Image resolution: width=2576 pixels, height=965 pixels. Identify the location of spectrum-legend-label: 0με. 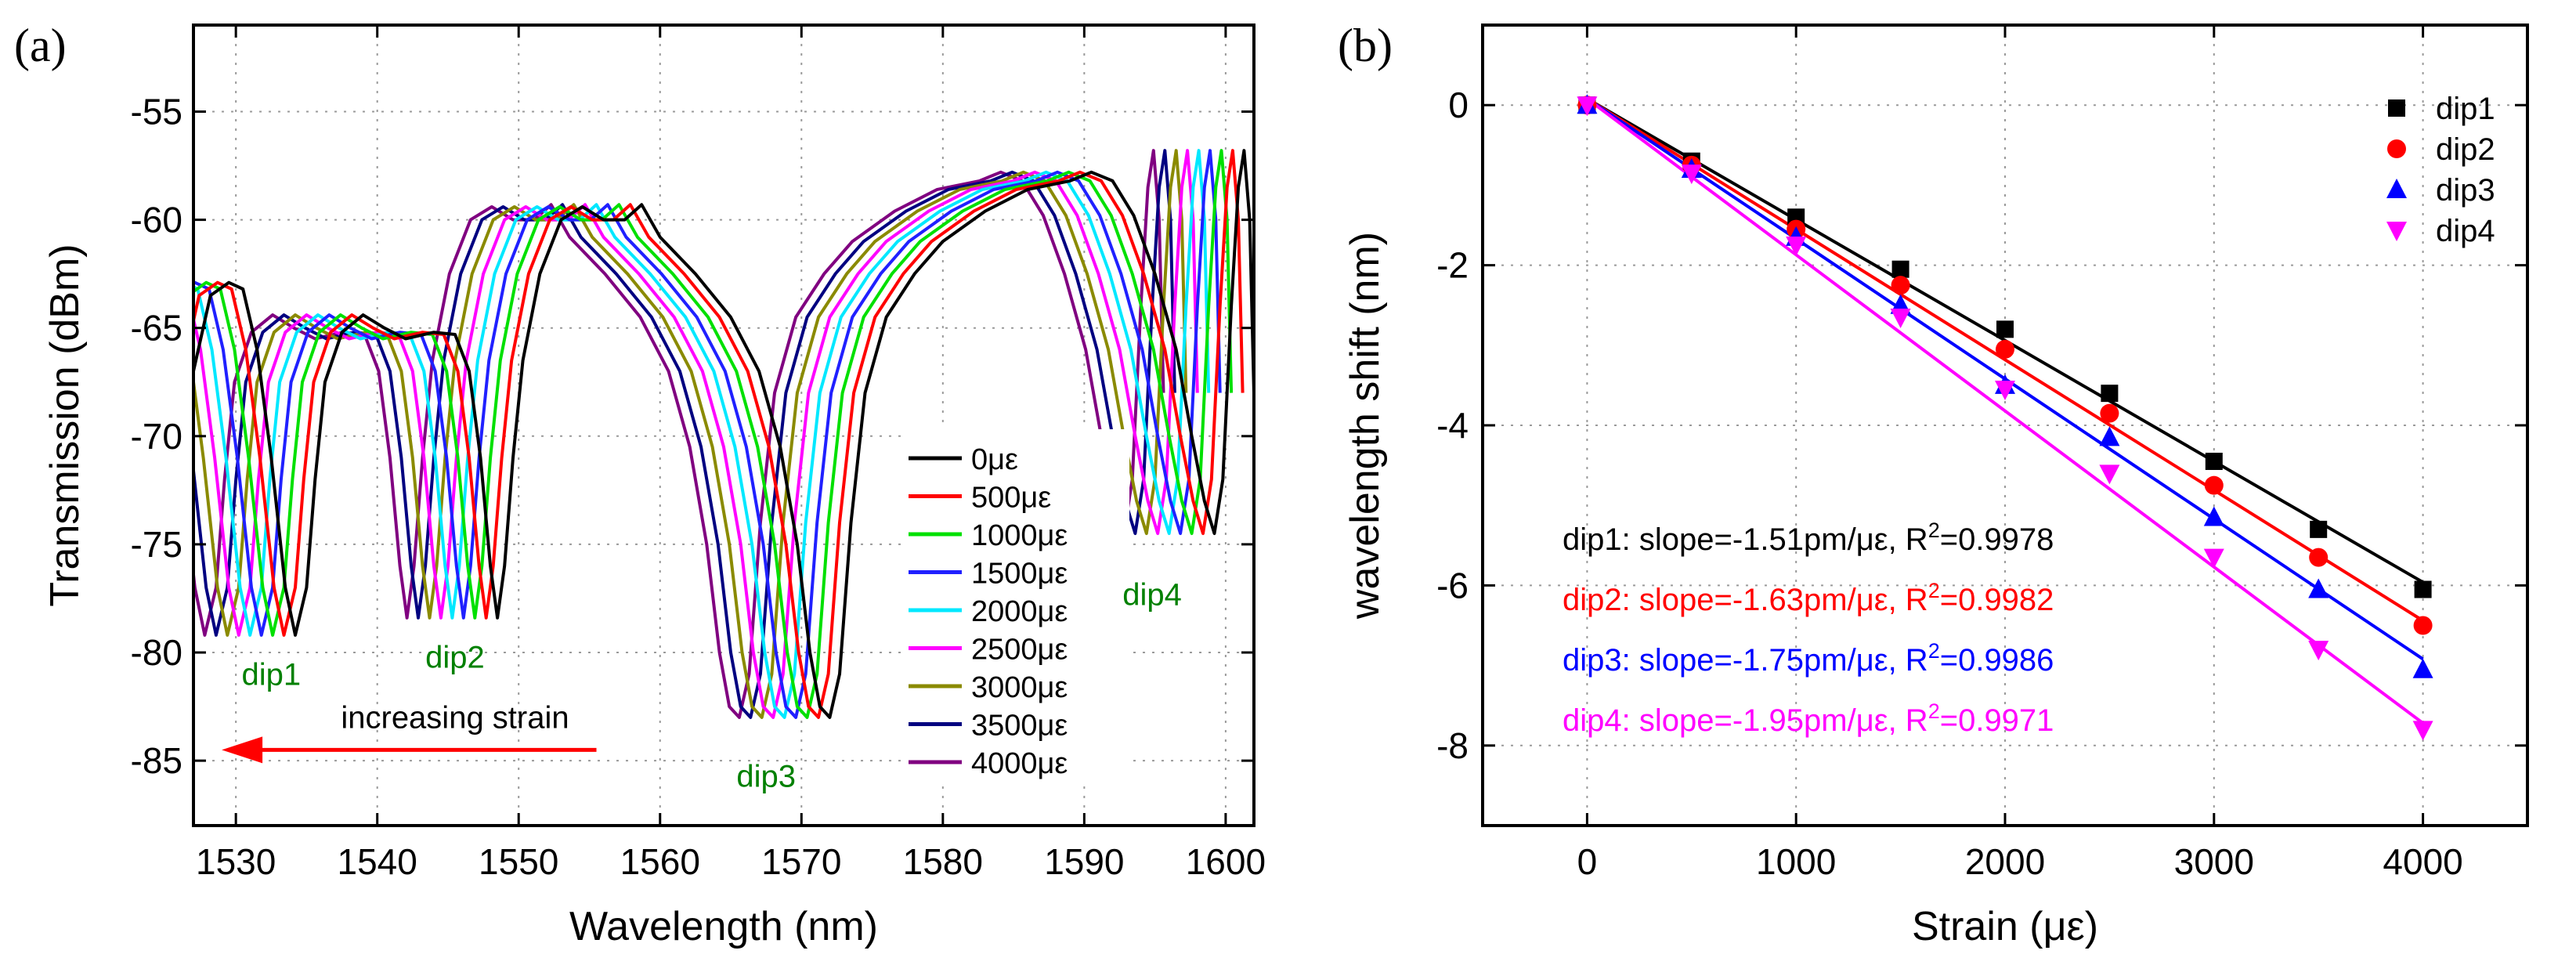
(994, 459).